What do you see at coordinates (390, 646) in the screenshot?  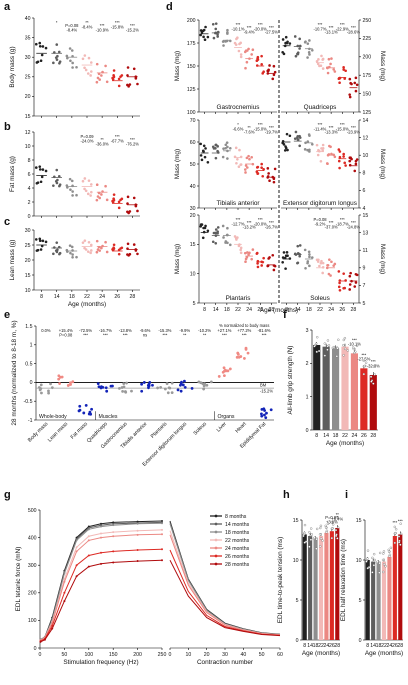 I see `i-x-tick-label: 24` at bounding box center [390, 646].